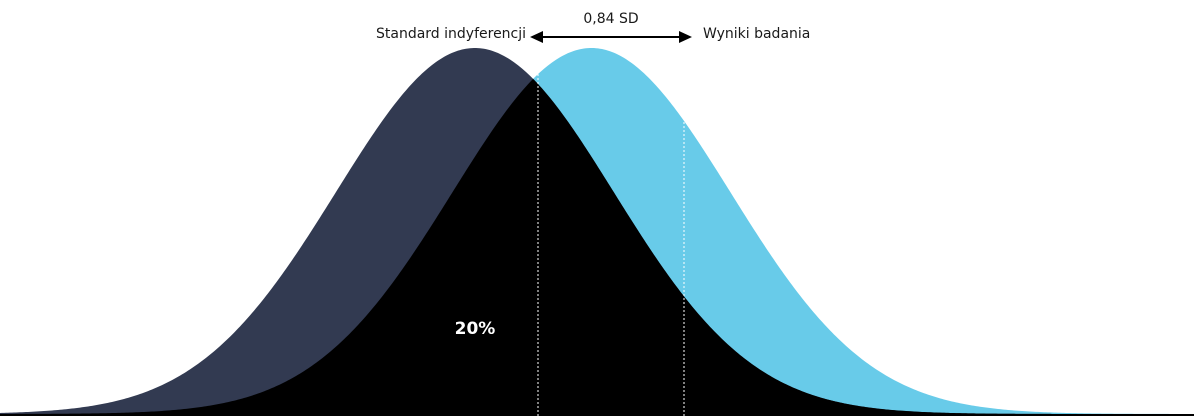 This screenshot has height=416, width=1194. What do you see at coordinates (536, 37) in the screenshot?
I see `arrow-left-icon` at bounding box center [536, 37].